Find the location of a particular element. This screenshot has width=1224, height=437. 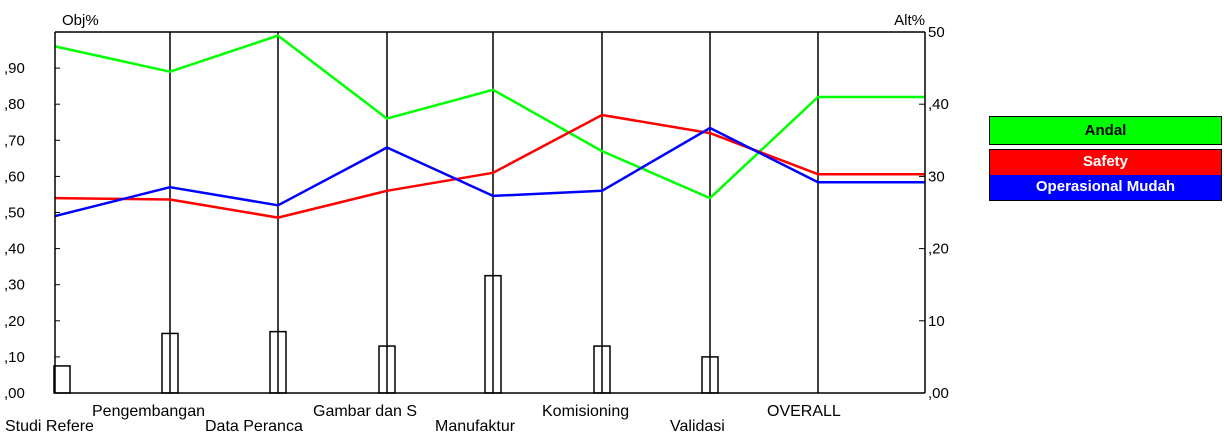

category-label: Studi Refere is located at coordinates (49, 426).